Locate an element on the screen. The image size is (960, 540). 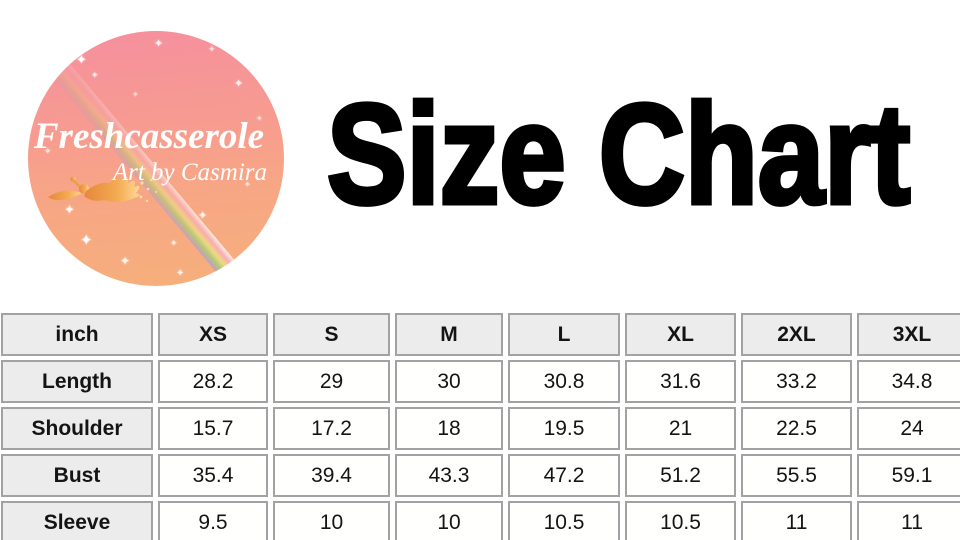
row-label: Length is located at coordinates (77, 381).